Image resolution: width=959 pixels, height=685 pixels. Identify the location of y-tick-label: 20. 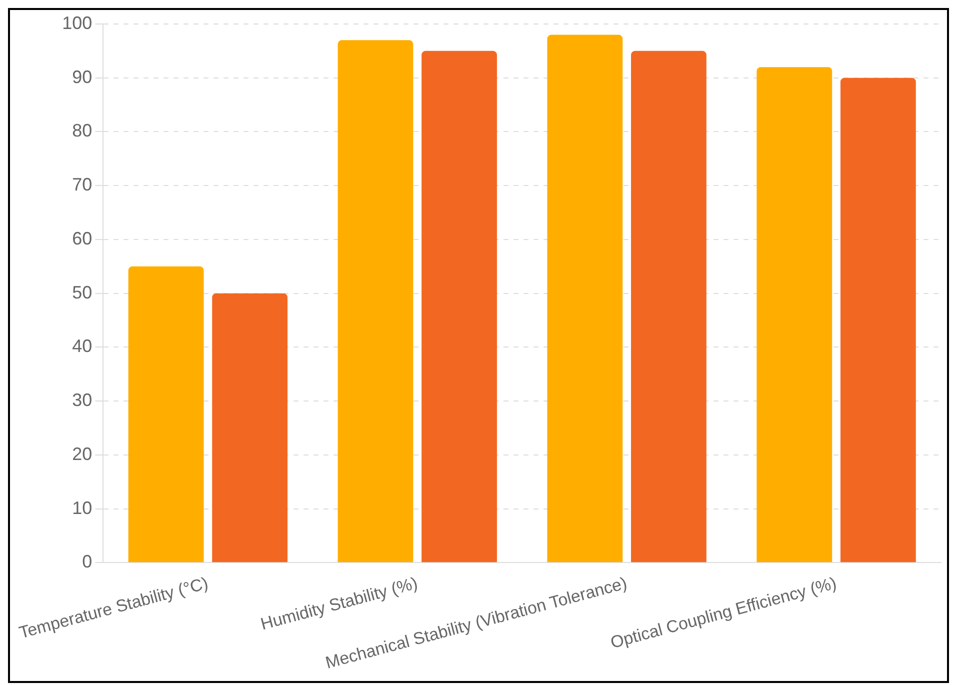
(82, 454).